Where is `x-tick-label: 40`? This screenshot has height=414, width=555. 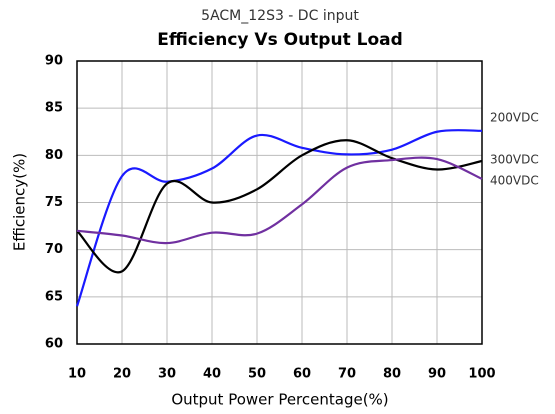
x-tick-label: 40 is located at coordinates (212, 374).